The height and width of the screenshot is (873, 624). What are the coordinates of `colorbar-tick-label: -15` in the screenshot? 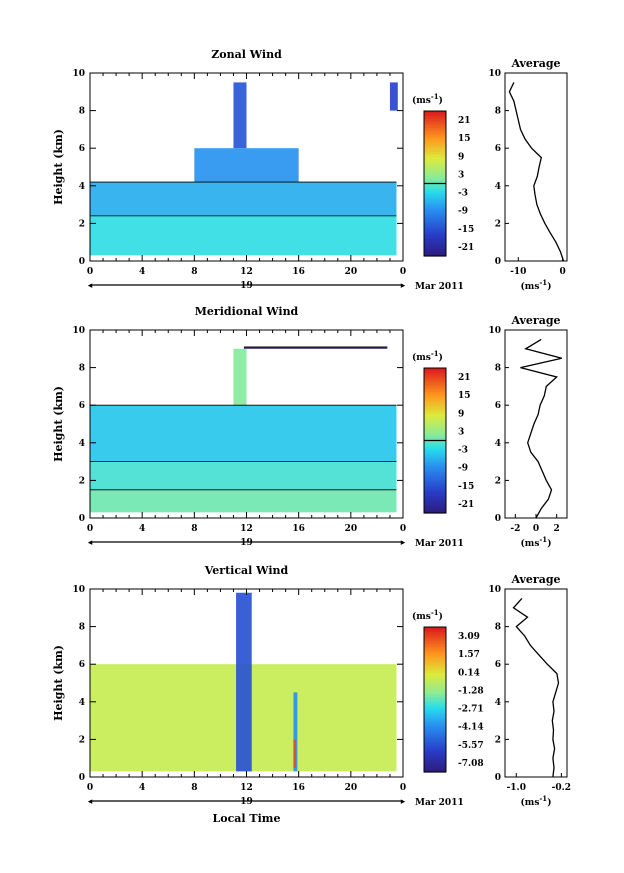 It's located at (466, 487).